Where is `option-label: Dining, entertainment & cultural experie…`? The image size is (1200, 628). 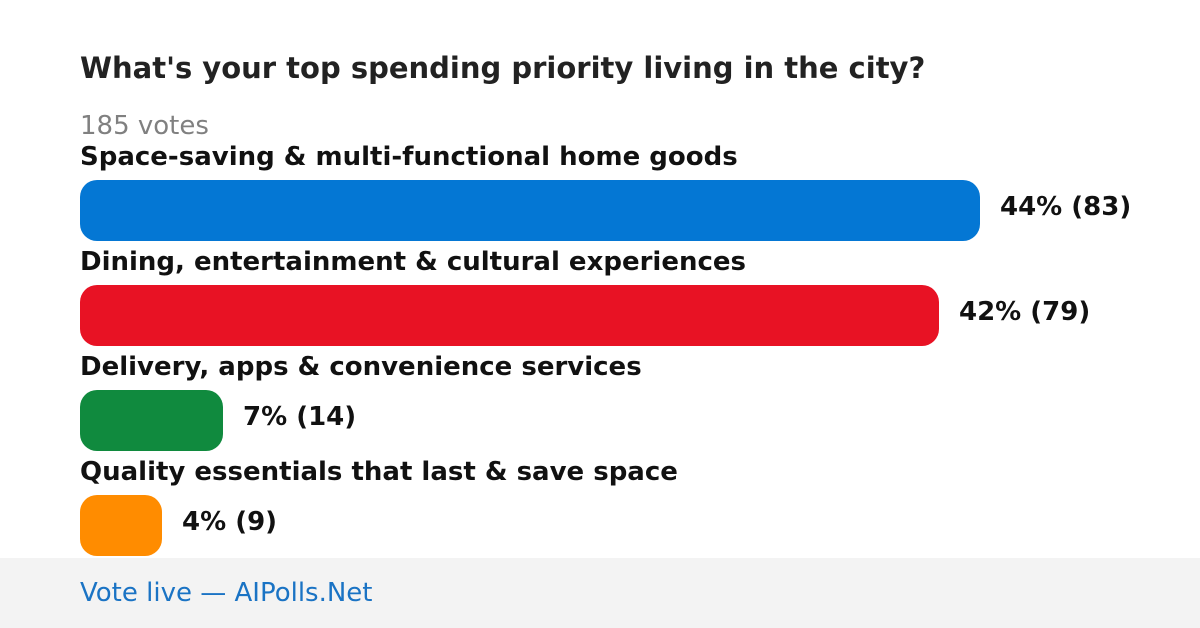
option-label: Dining, entertainment & cultural experie… is located at coordinates (413, 262).